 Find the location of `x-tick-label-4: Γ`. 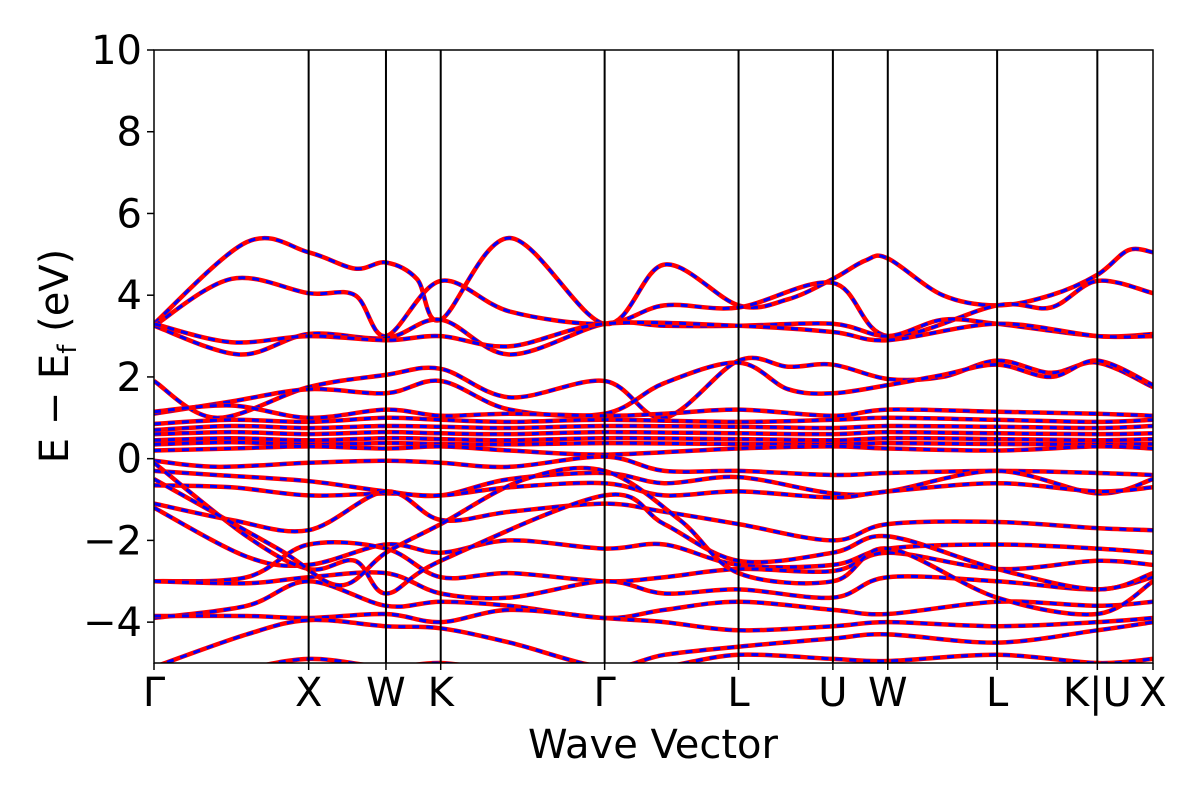

x-tick-label-4: Γ is located at coordinates (604, 693).